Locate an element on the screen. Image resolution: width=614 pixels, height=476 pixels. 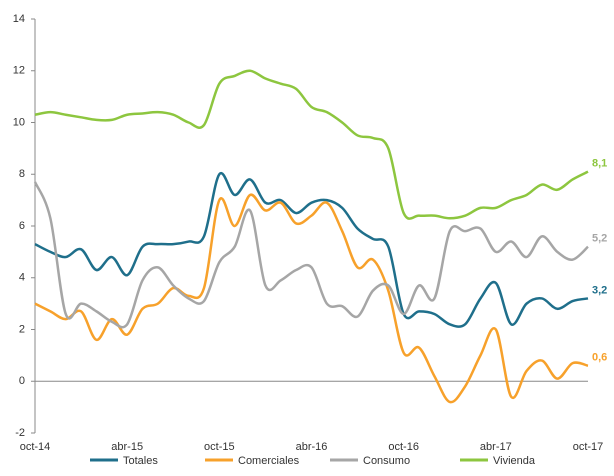
x-tick-label: abr-16 is located at coordinates (312, 447).